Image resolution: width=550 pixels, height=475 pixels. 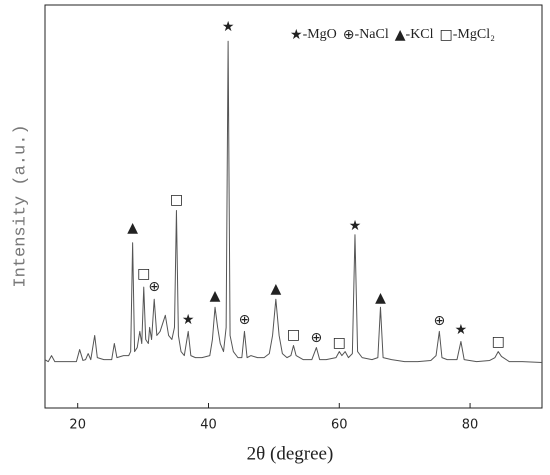 I want to click on x-axis-label: 2θ (degree), so click(x=290, y=453).